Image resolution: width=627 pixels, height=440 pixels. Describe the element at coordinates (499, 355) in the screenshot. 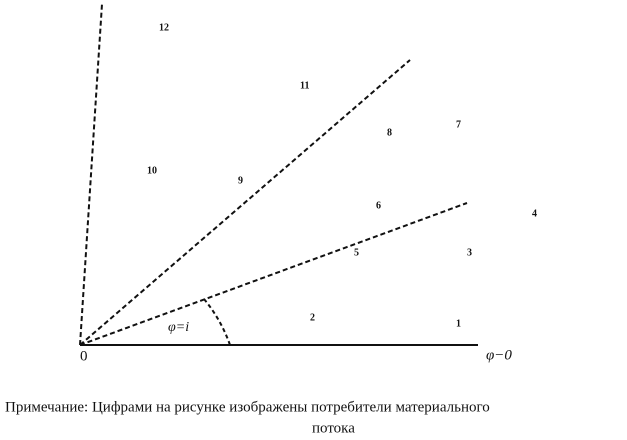

I see `axis-label: φ−0` at that location.